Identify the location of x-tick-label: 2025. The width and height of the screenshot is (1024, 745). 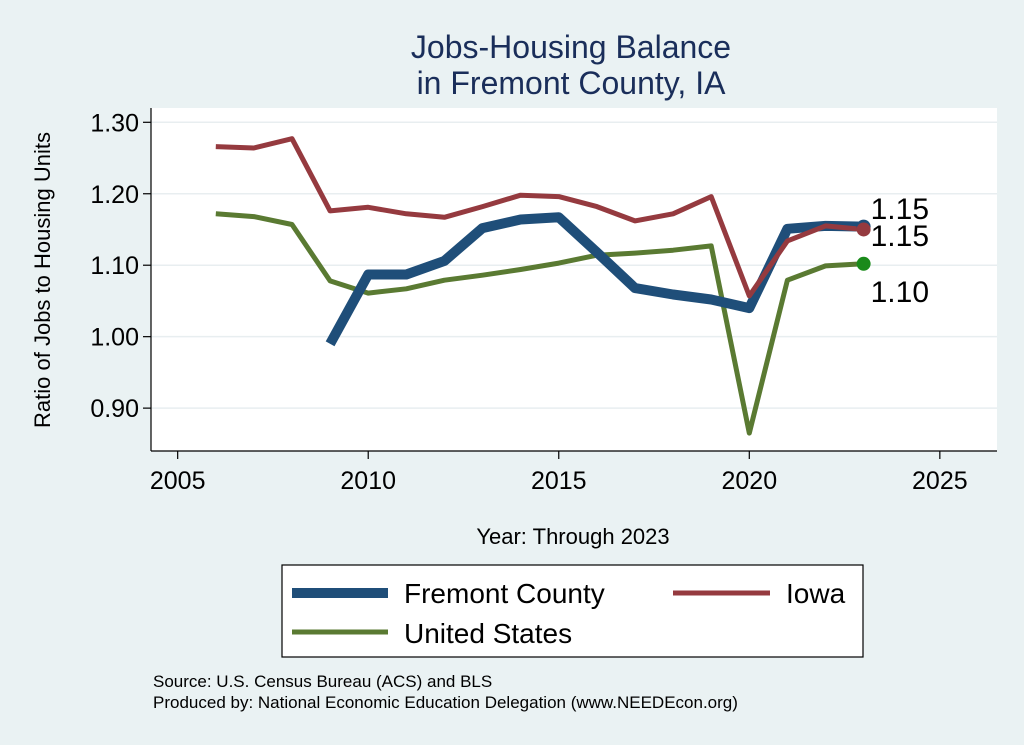
(940, 481).